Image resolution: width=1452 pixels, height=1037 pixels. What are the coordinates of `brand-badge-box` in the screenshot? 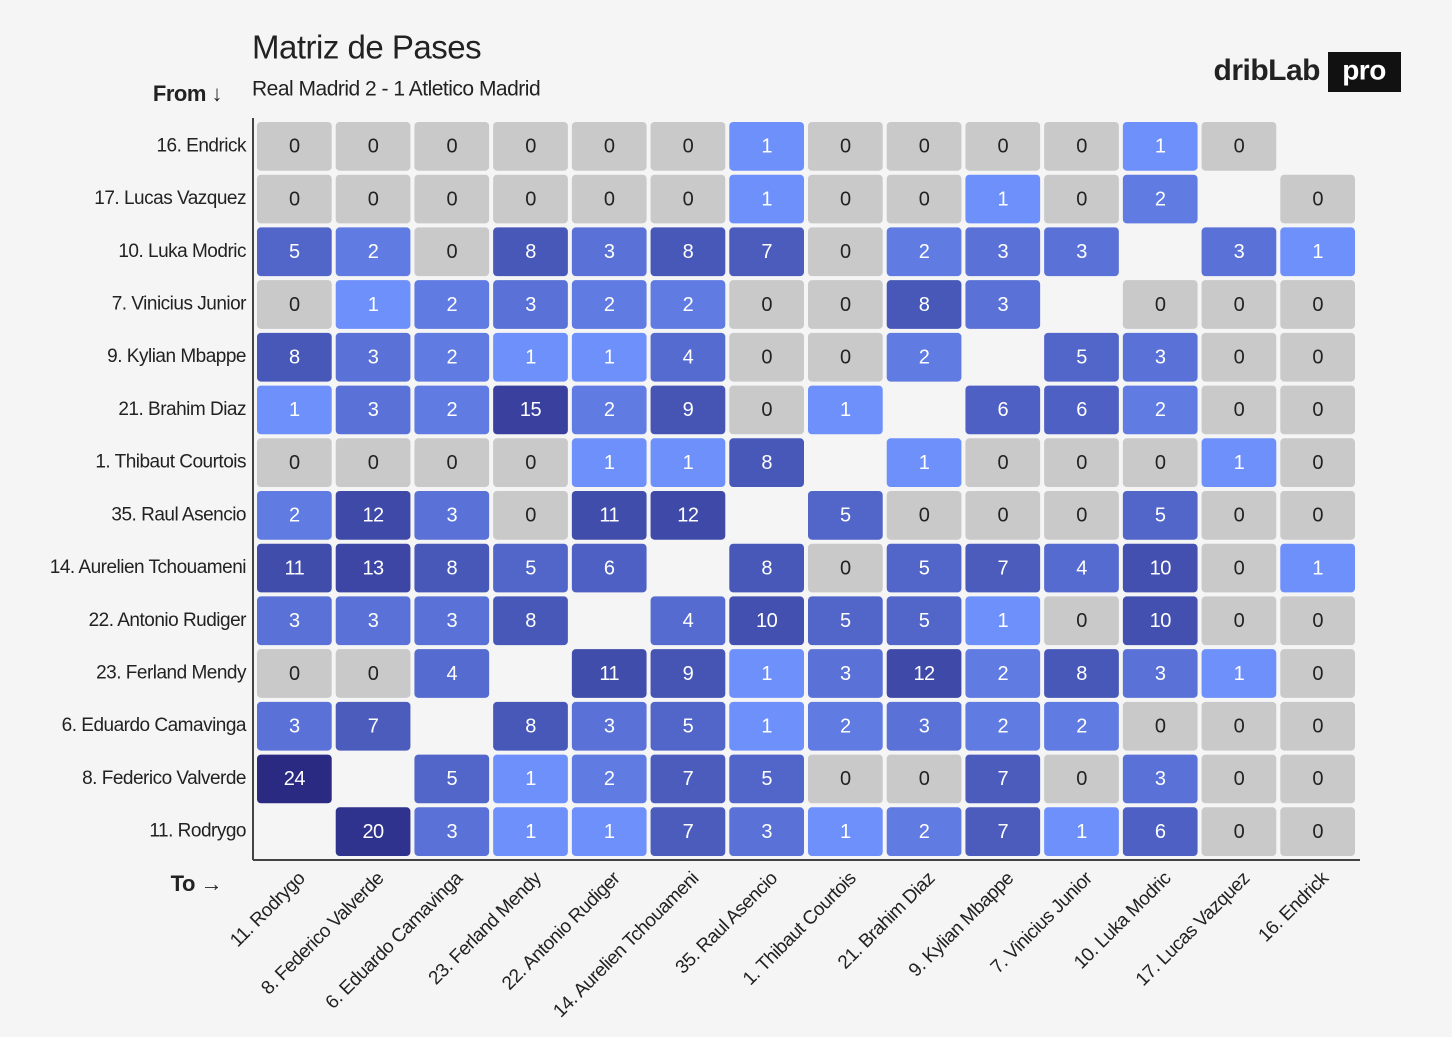 It's located at (1364, 72).